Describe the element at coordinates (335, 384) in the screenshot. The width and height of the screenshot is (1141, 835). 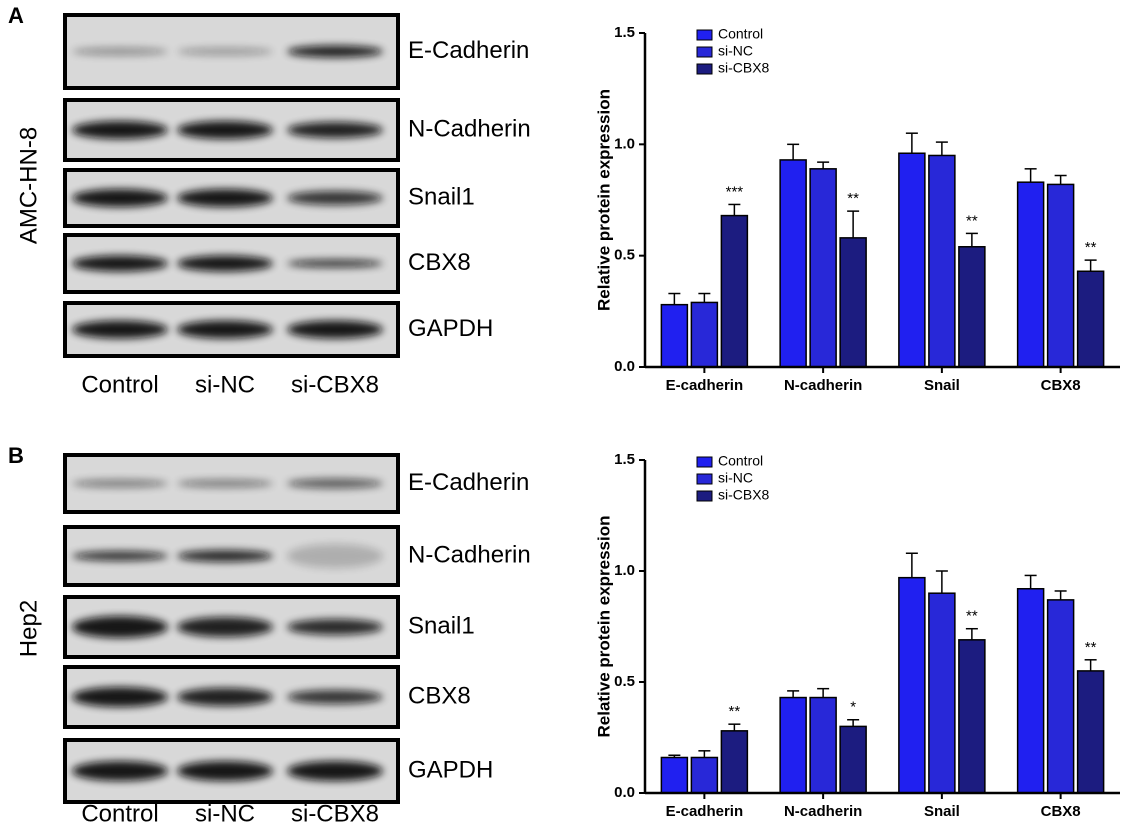
I see `lane-label: si-CBX8` at that location.